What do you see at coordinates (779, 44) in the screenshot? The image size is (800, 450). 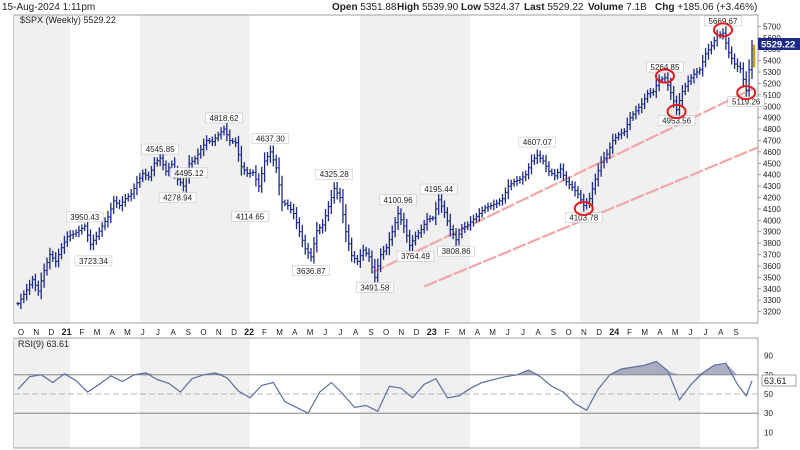 I see `last-price-tag-bg` at bounding box center [779, 44].